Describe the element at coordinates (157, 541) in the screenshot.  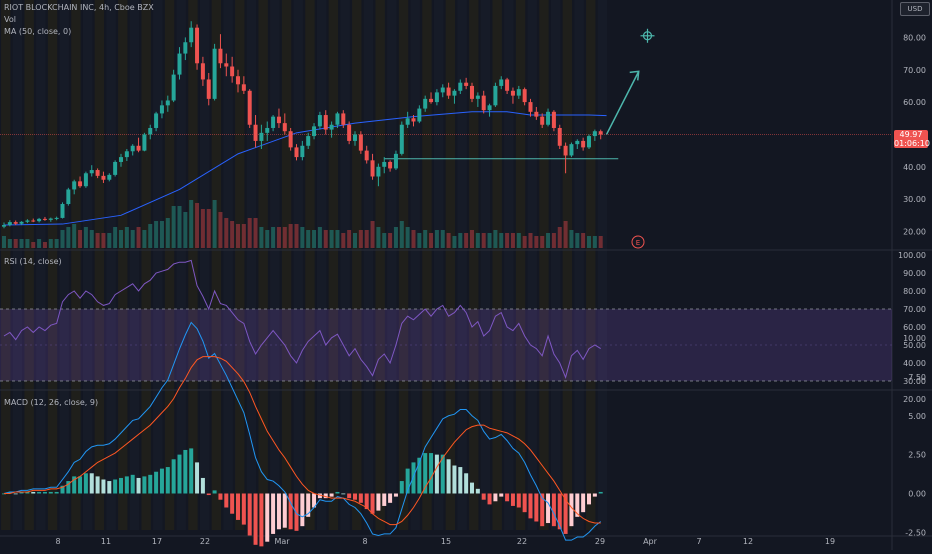
I see `time-tick-label: 17` at that location.